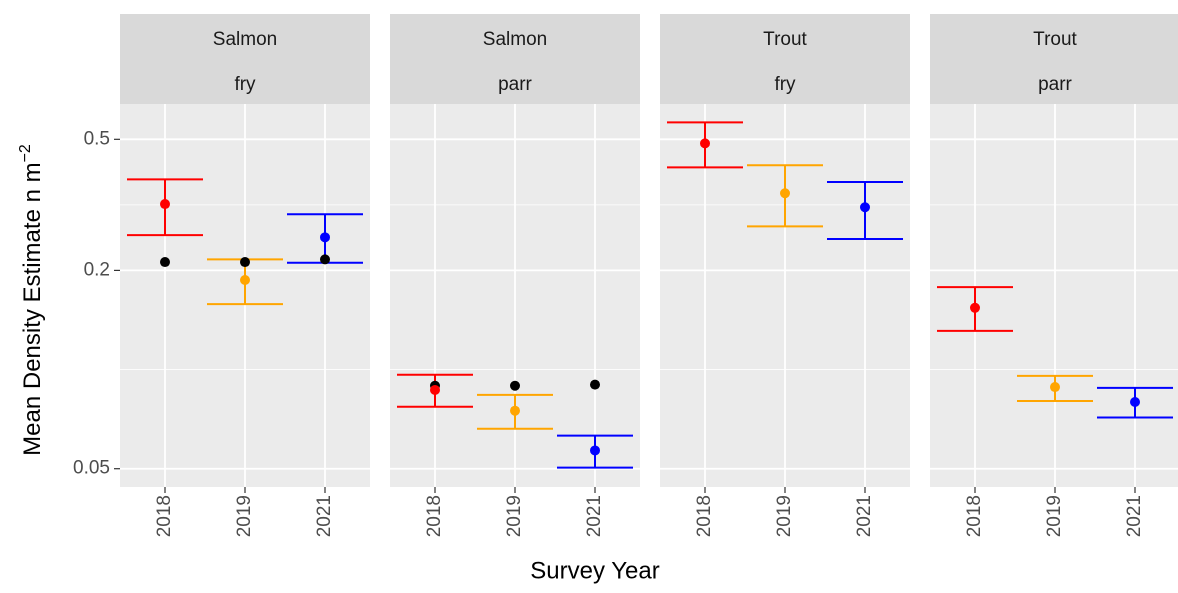 The image size is (1178, 593). Describe the element at coordinates (97, 269) in the screenshot. I see `y-tick-label: 0.2` at that location.